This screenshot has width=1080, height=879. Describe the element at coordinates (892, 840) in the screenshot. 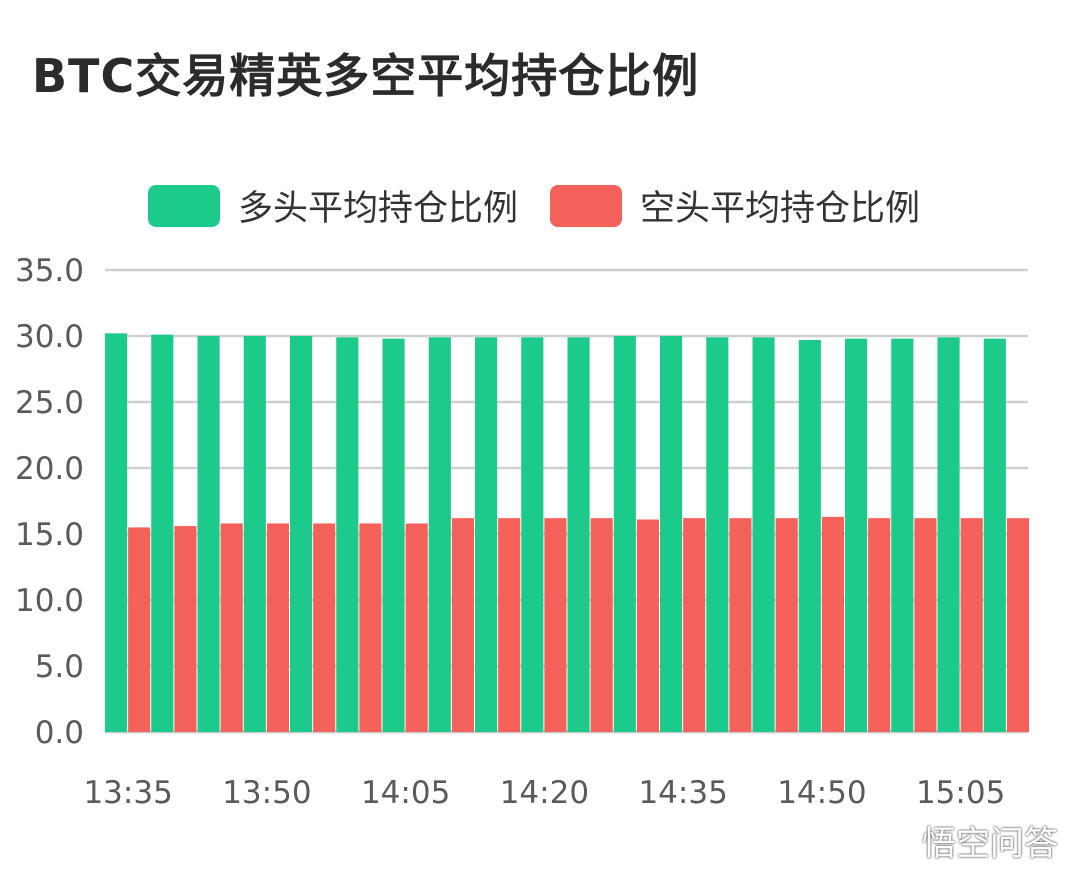

I see `chat-bubbles-icon` at that location.